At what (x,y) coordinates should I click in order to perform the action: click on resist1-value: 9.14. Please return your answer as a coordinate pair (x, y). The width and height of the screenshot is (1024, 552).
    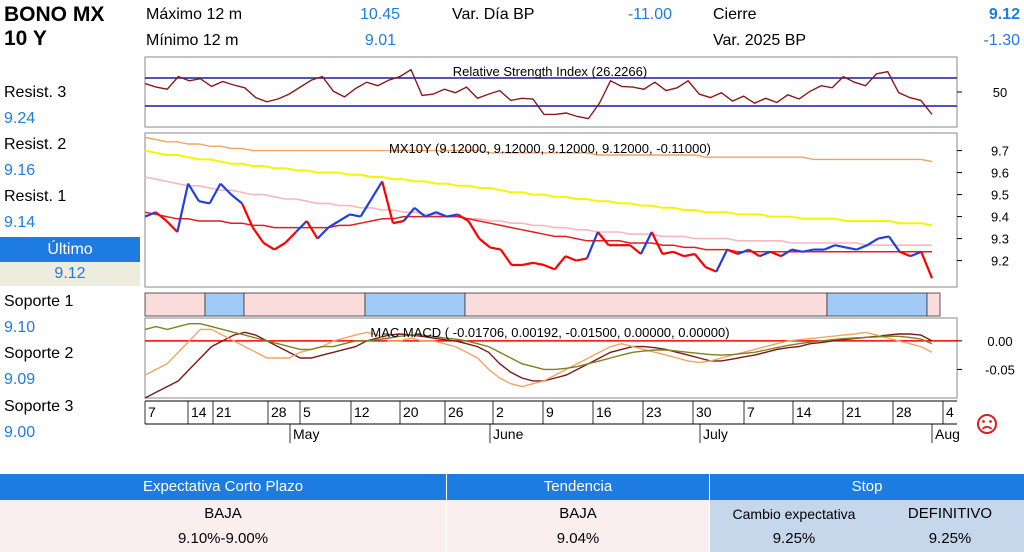
    Looking at the image, I should click on (20, 222).